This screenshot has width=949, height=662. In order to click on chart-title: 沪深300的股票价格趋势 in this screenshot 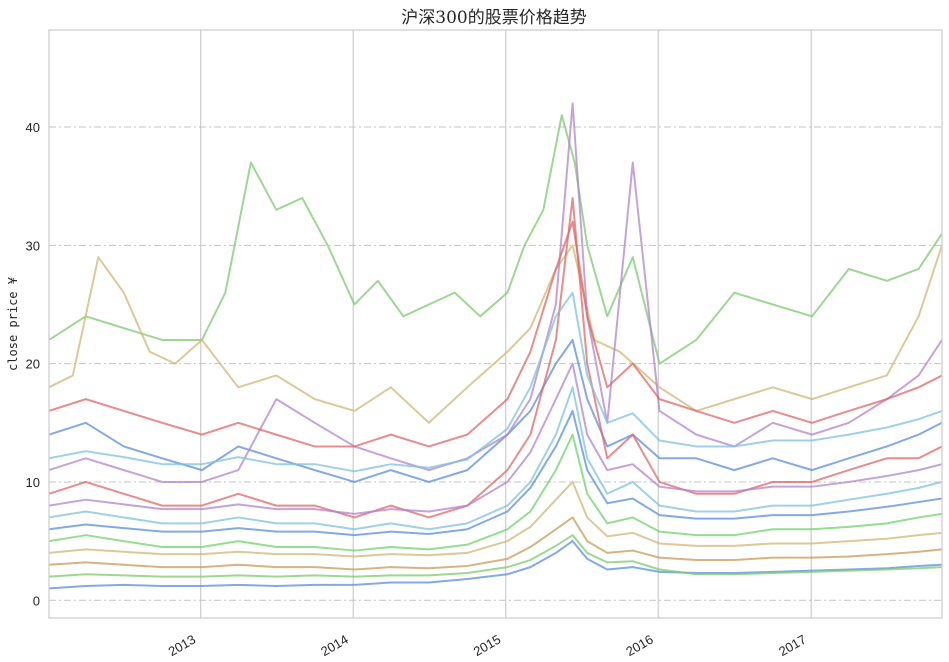, I will do `click(493, 18)`.